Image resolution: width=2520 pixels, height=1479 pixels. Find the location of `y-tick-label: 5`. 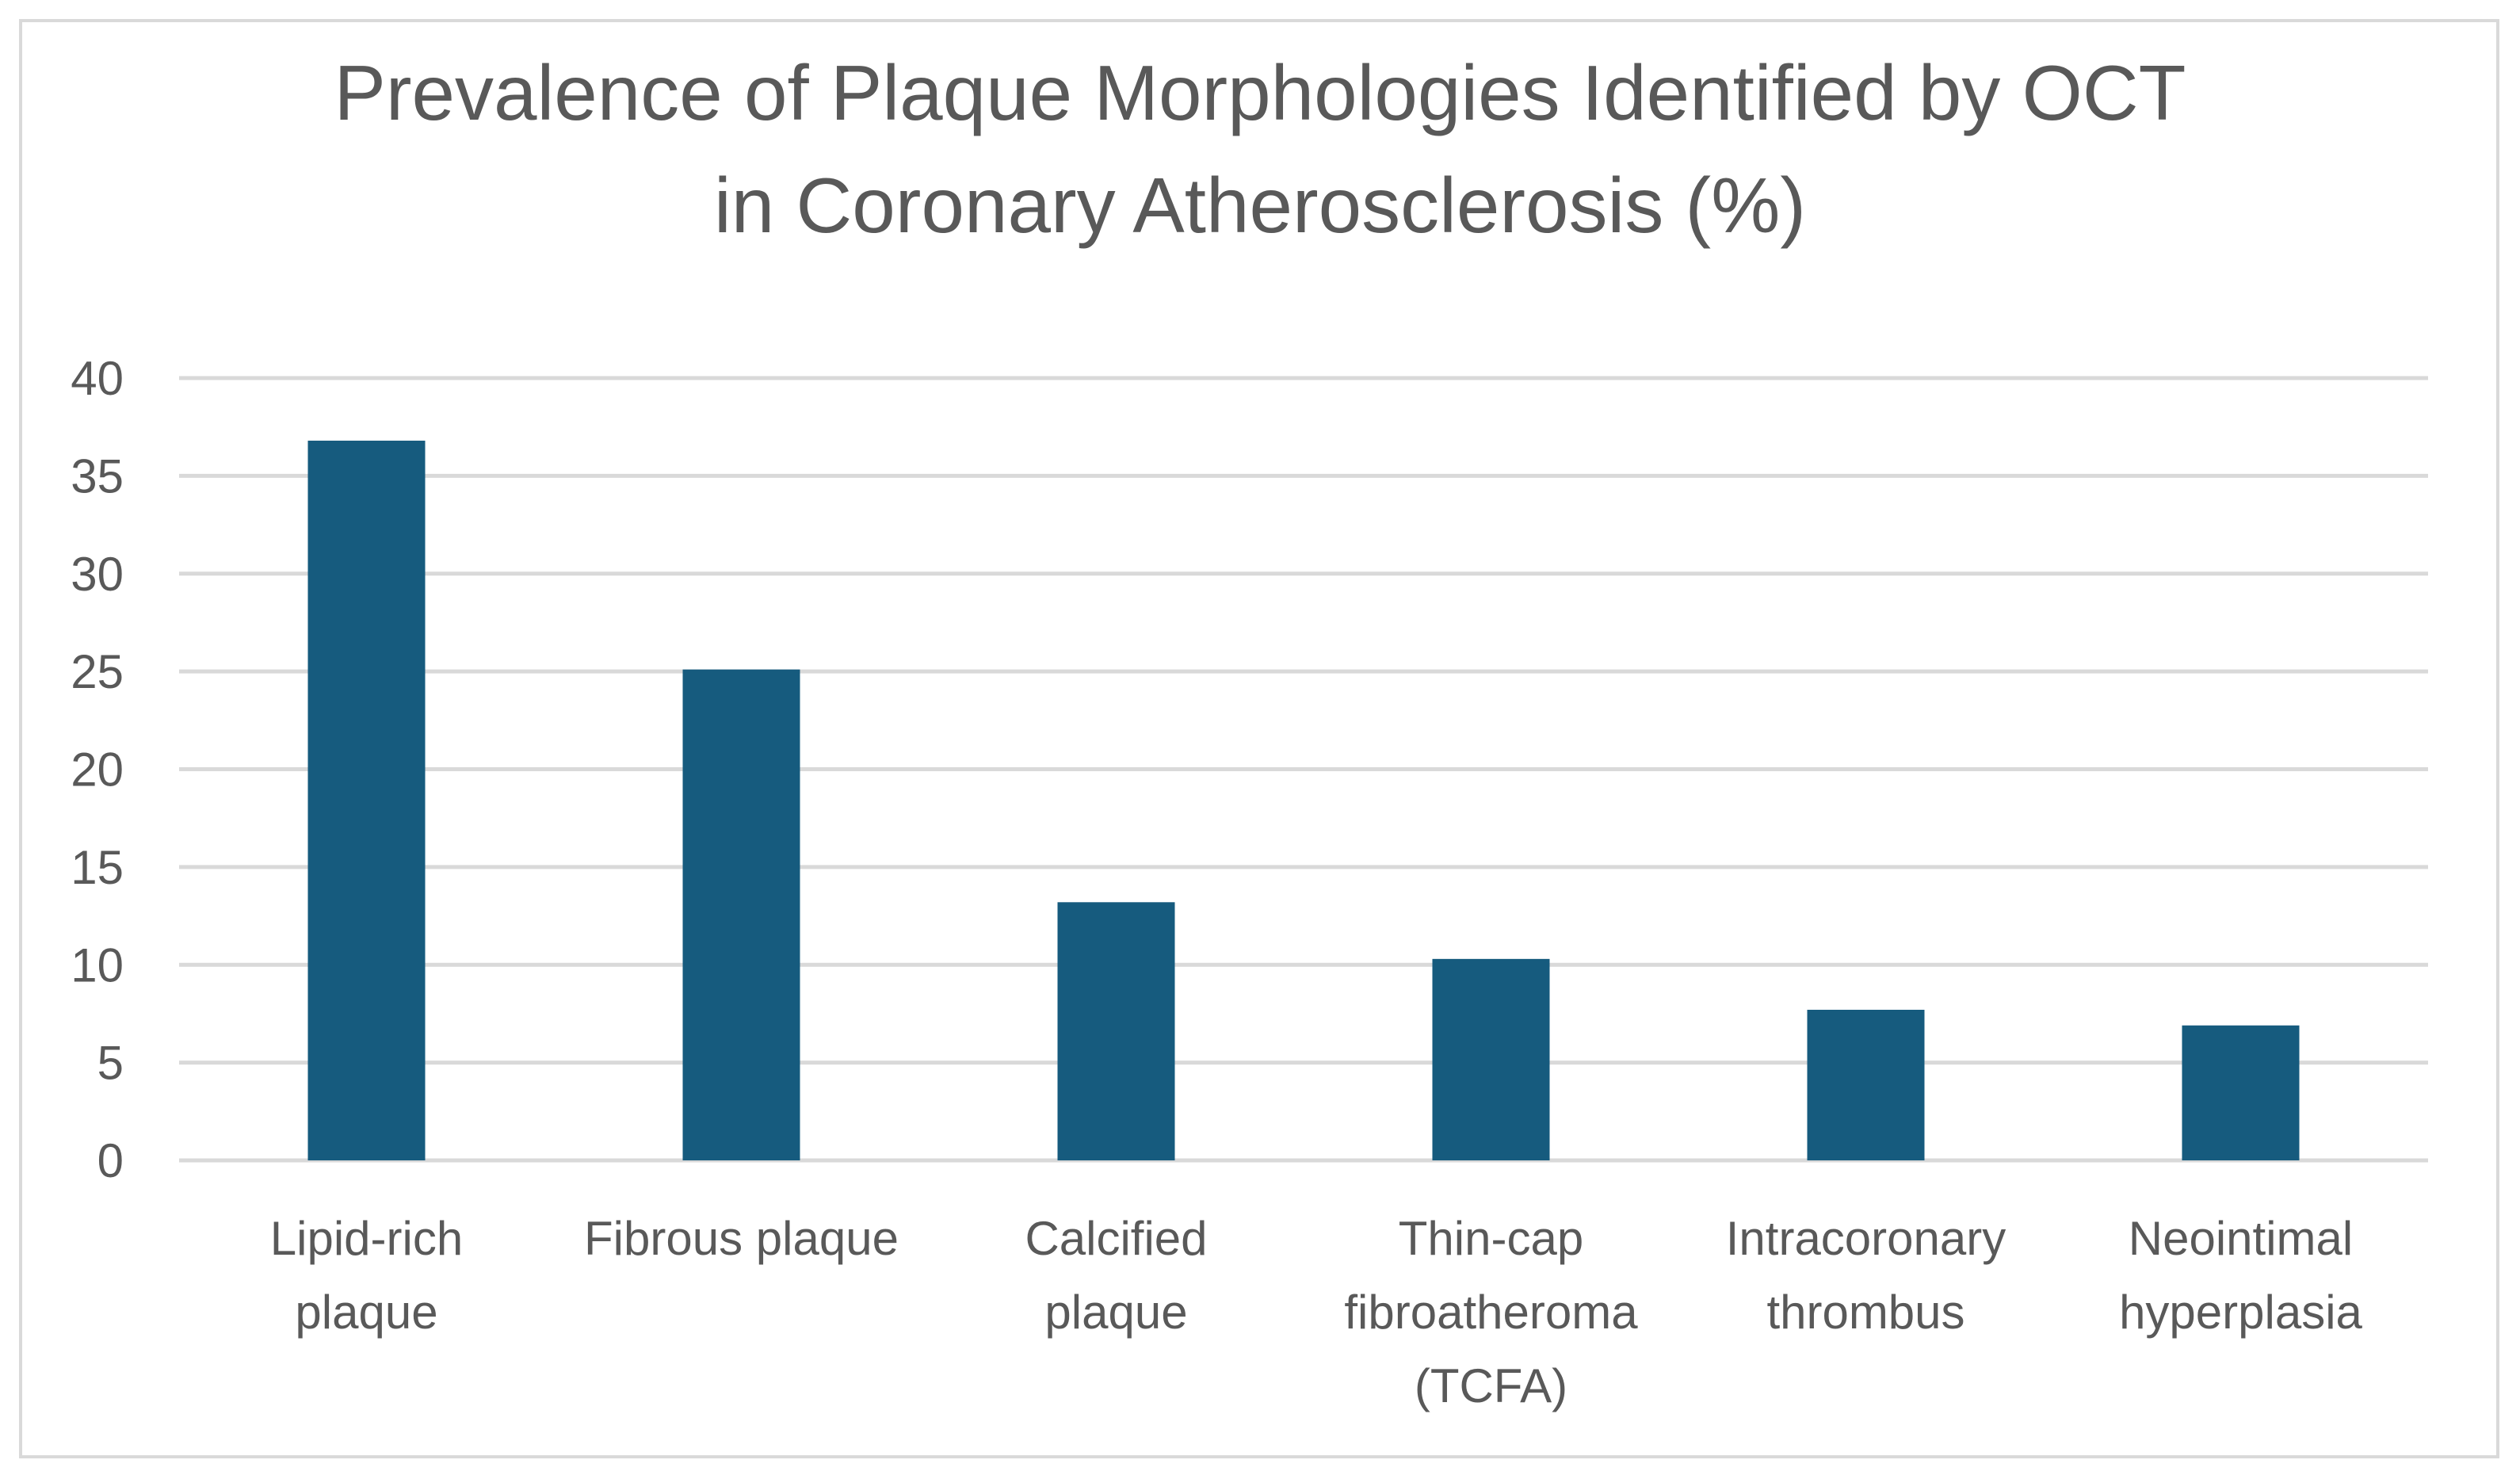

y-tick-label: 5 is located at coordinates (110, 1063).